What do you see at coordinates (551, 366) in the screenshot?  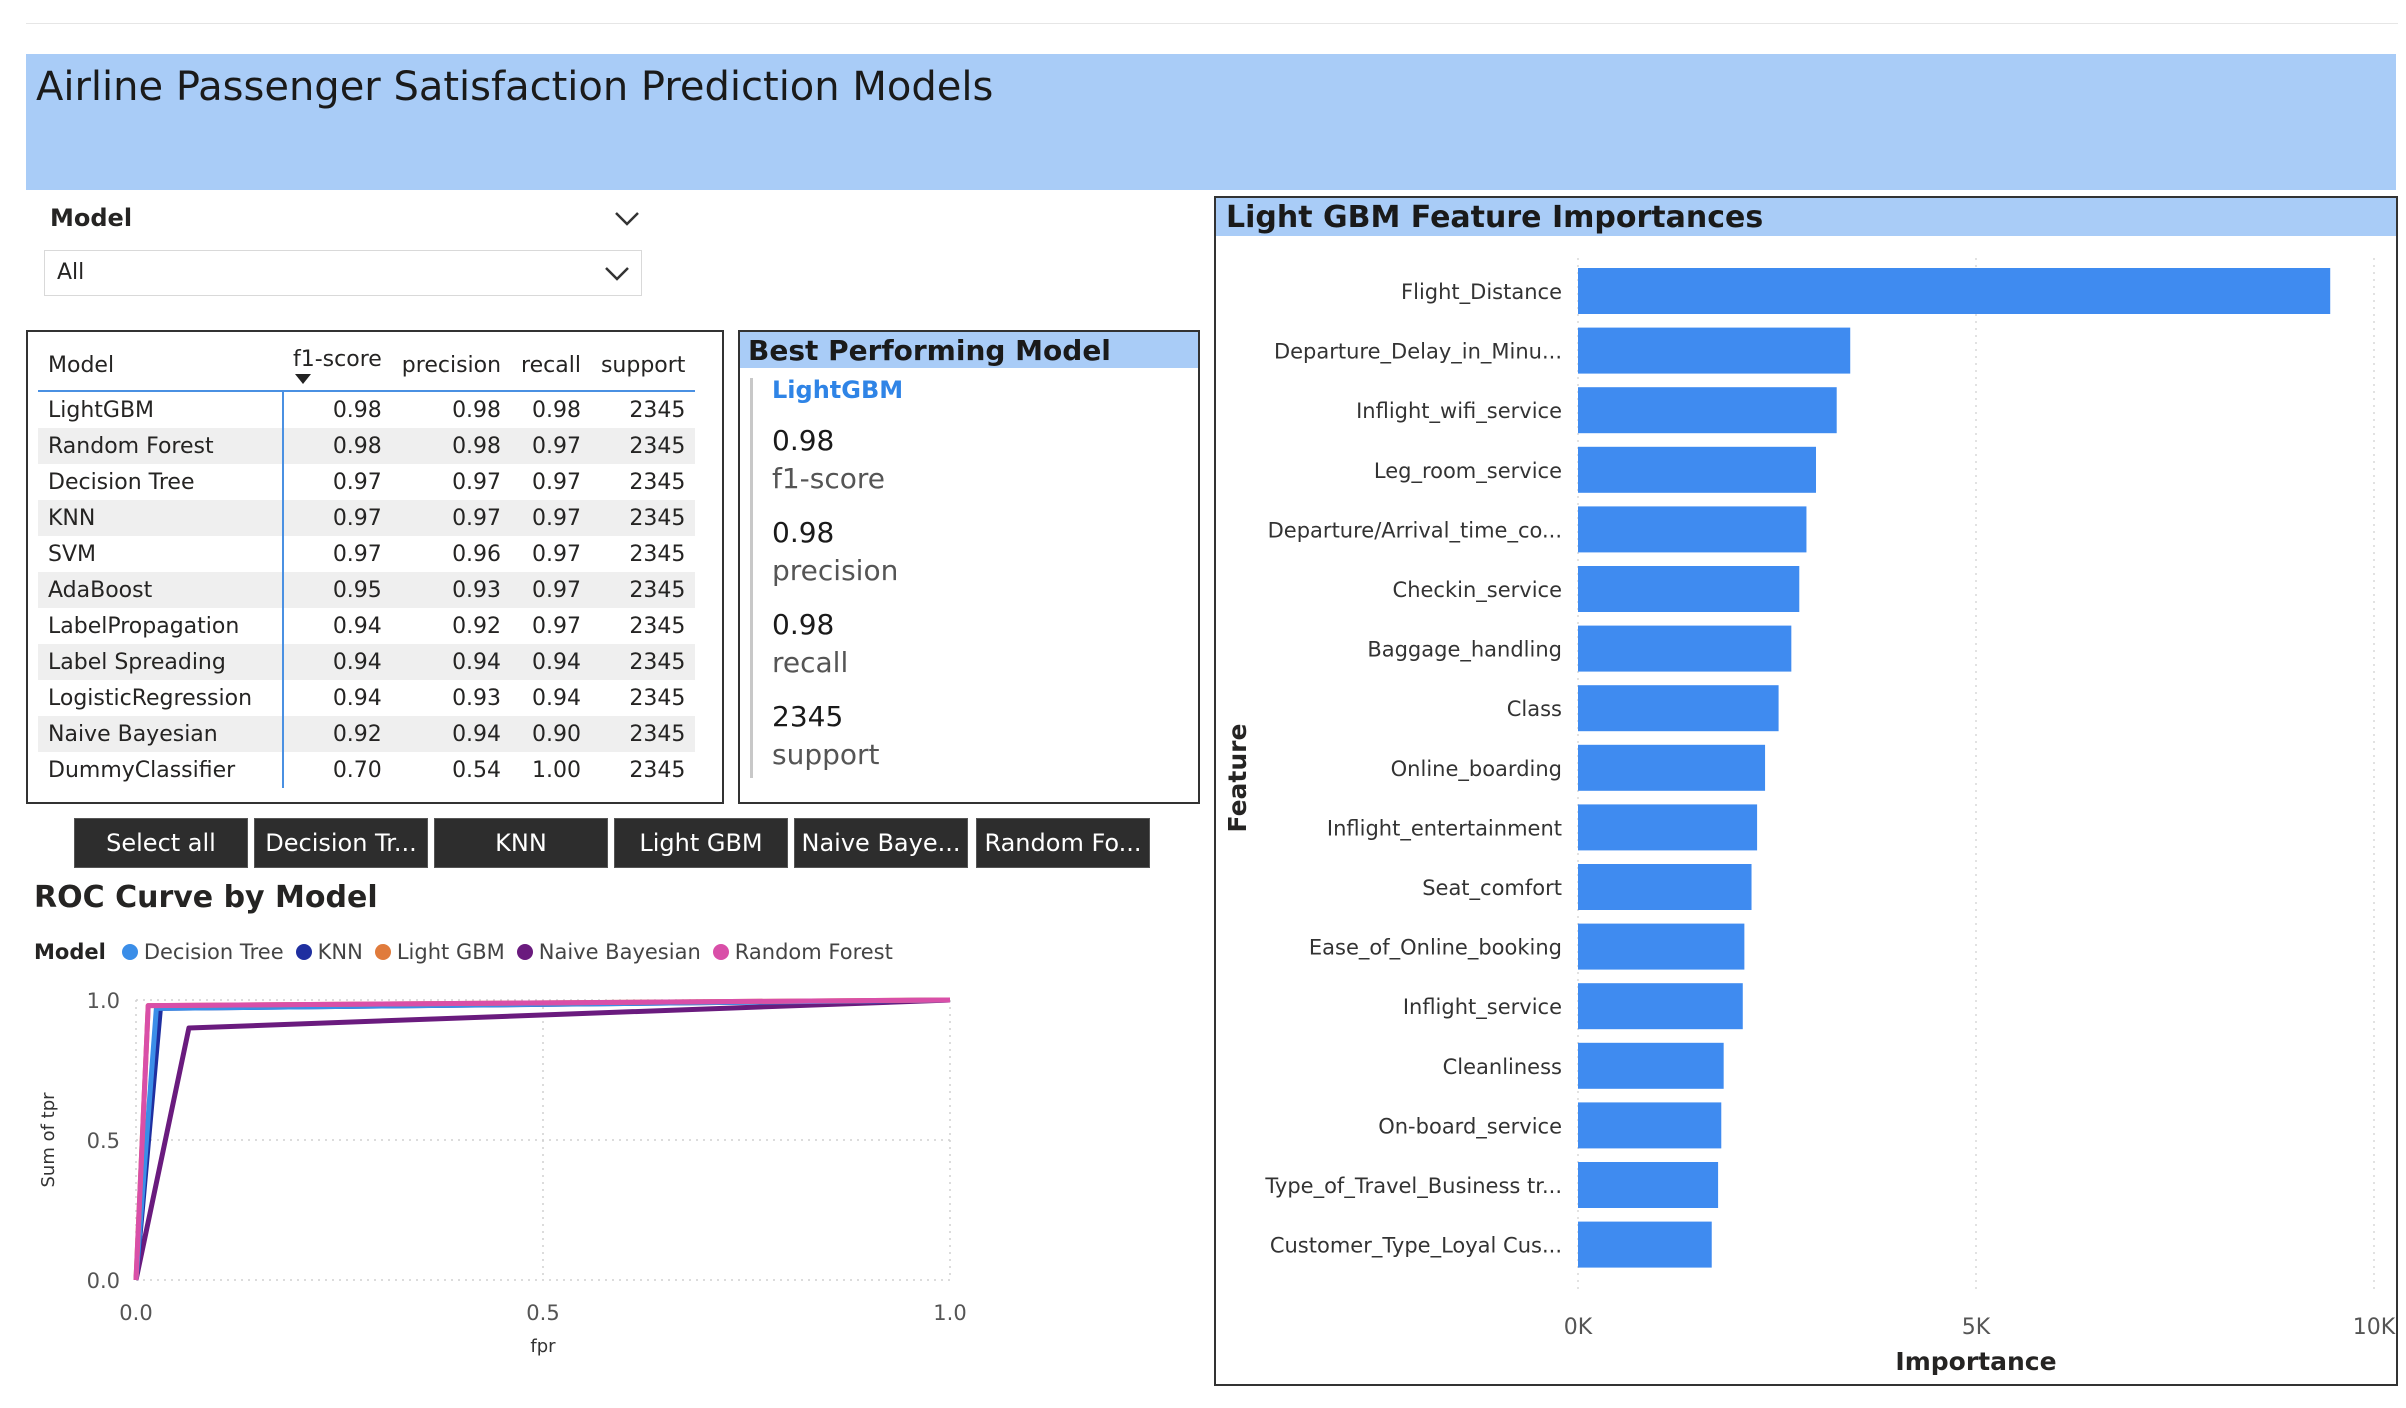 I see `column-header-recall: recall` at bounding box center [551, 366].